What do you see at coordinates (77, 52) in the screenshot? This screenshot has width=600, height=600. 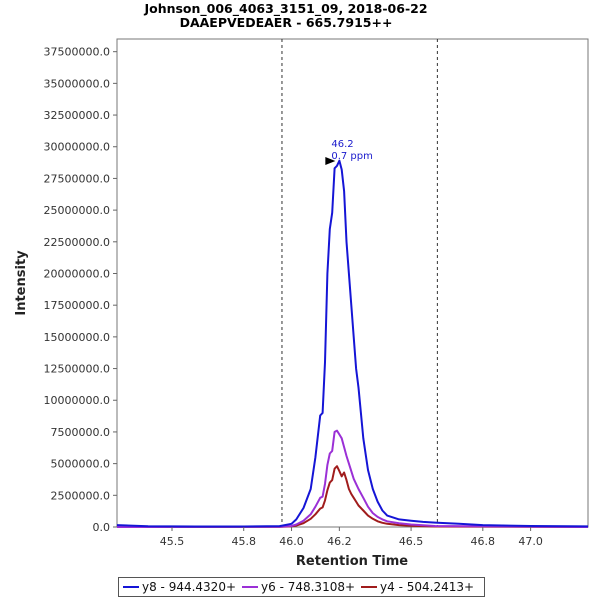 I see `y-tick-label: 37500000.0` at bounding box center [77, 52].